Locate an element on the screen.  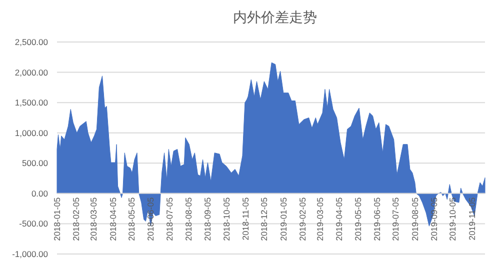
x-tick-label: 2019-10-05 is located at coordinates (453, 219).